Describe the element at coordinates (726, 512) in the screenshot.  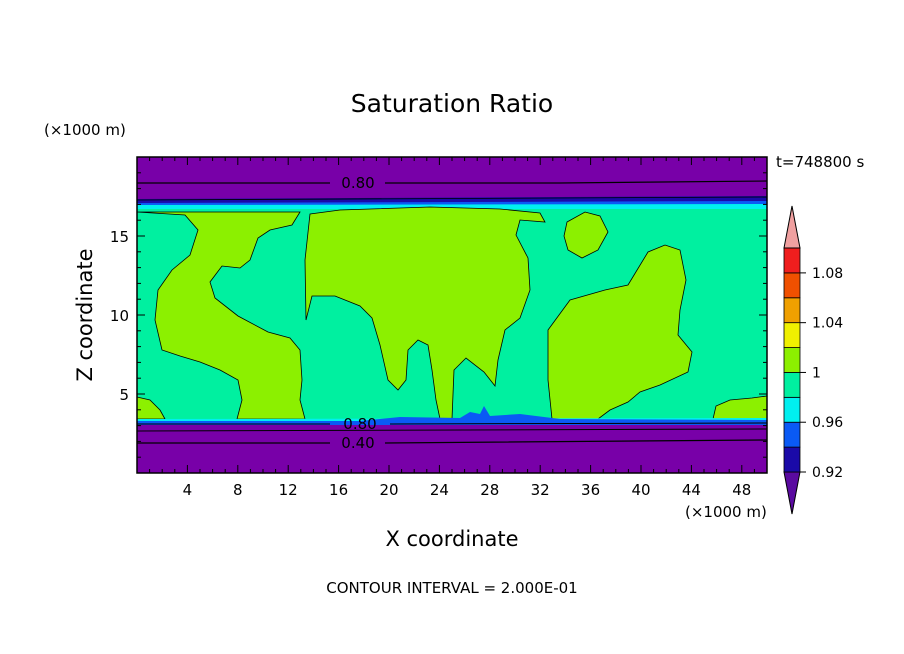
I see `x-unit-label: (×1000 m)` at that location.